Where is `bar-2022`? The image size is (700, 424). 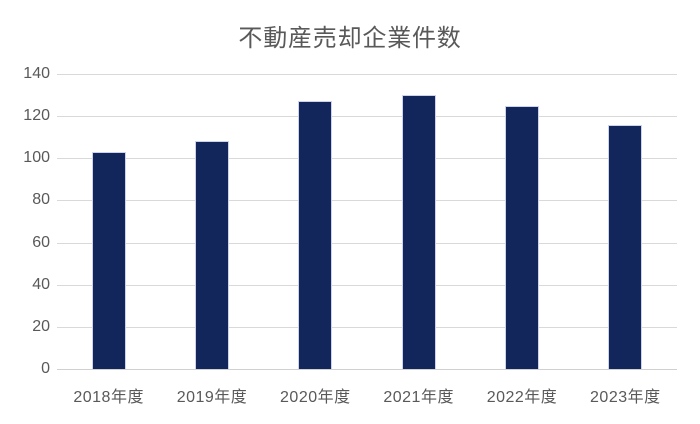 bar-2022 is located at coordinates (522, 237).